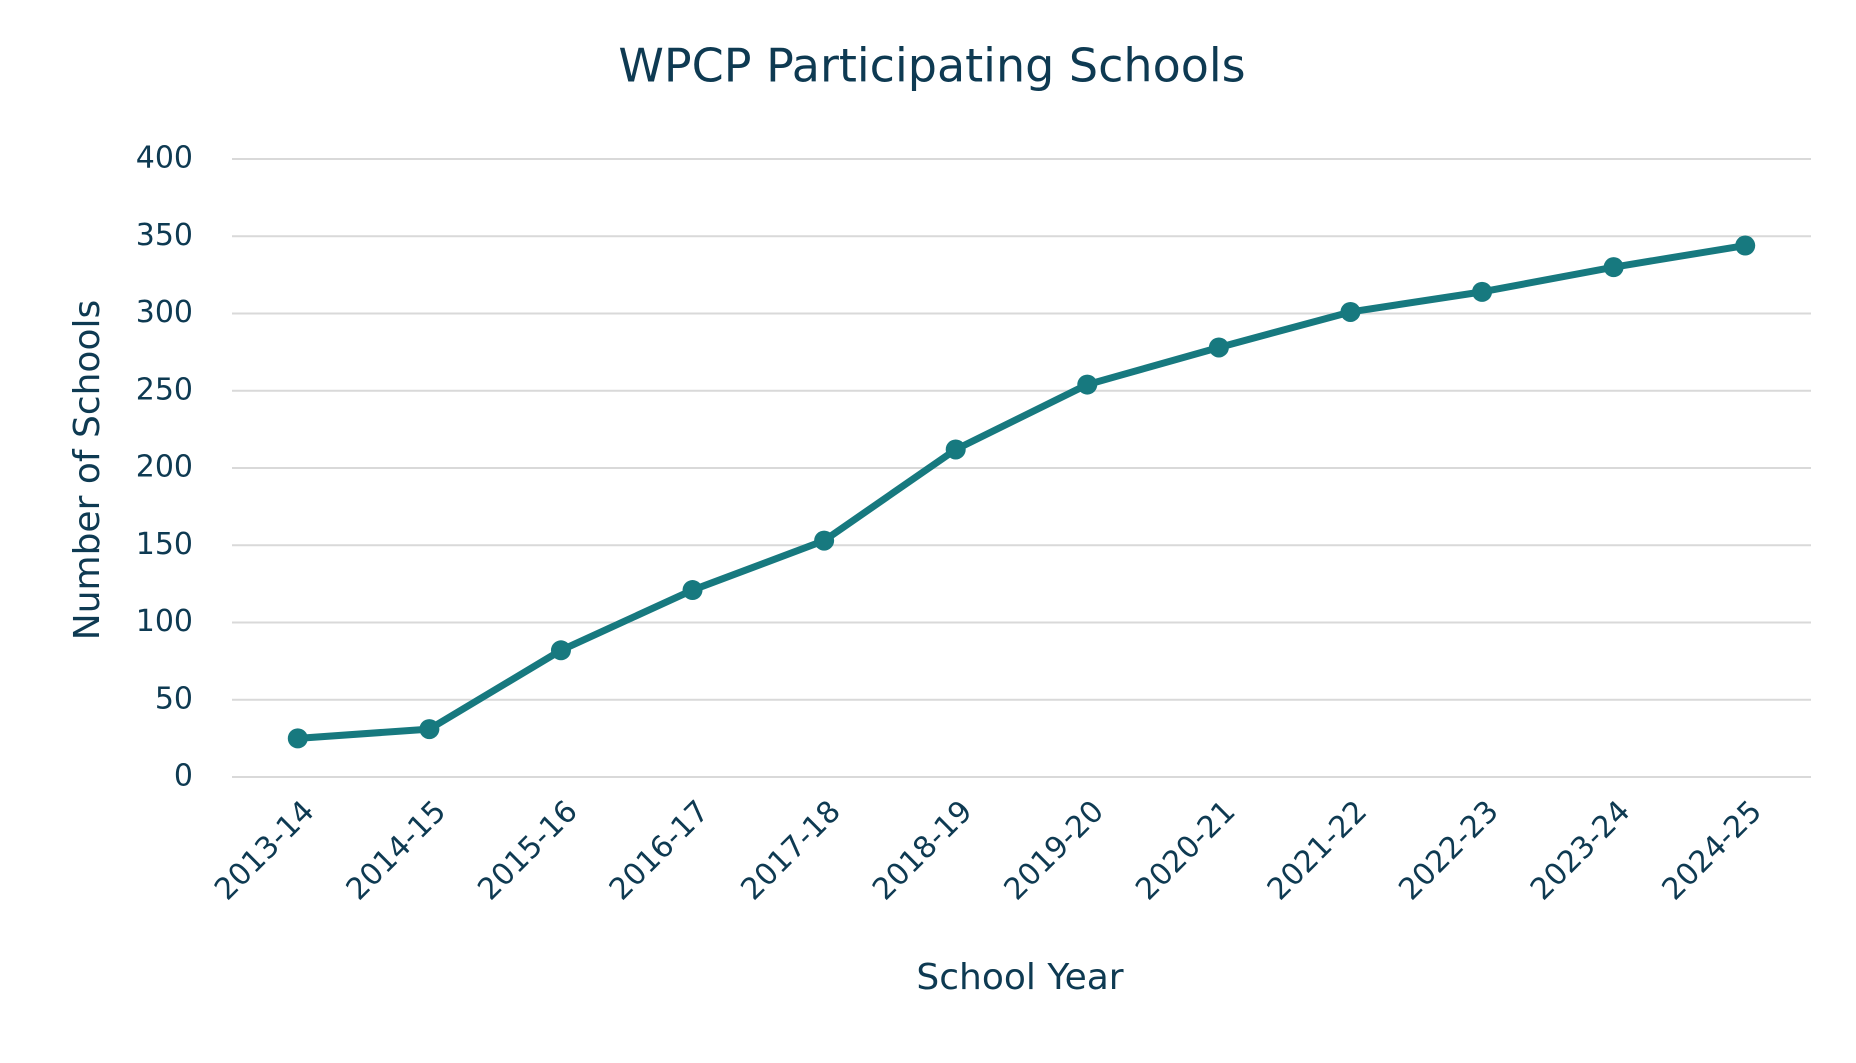  Describe the element at coordinates (1054, 850) in the screenshot. I see `x-tick-label: 2019-20` at that location.